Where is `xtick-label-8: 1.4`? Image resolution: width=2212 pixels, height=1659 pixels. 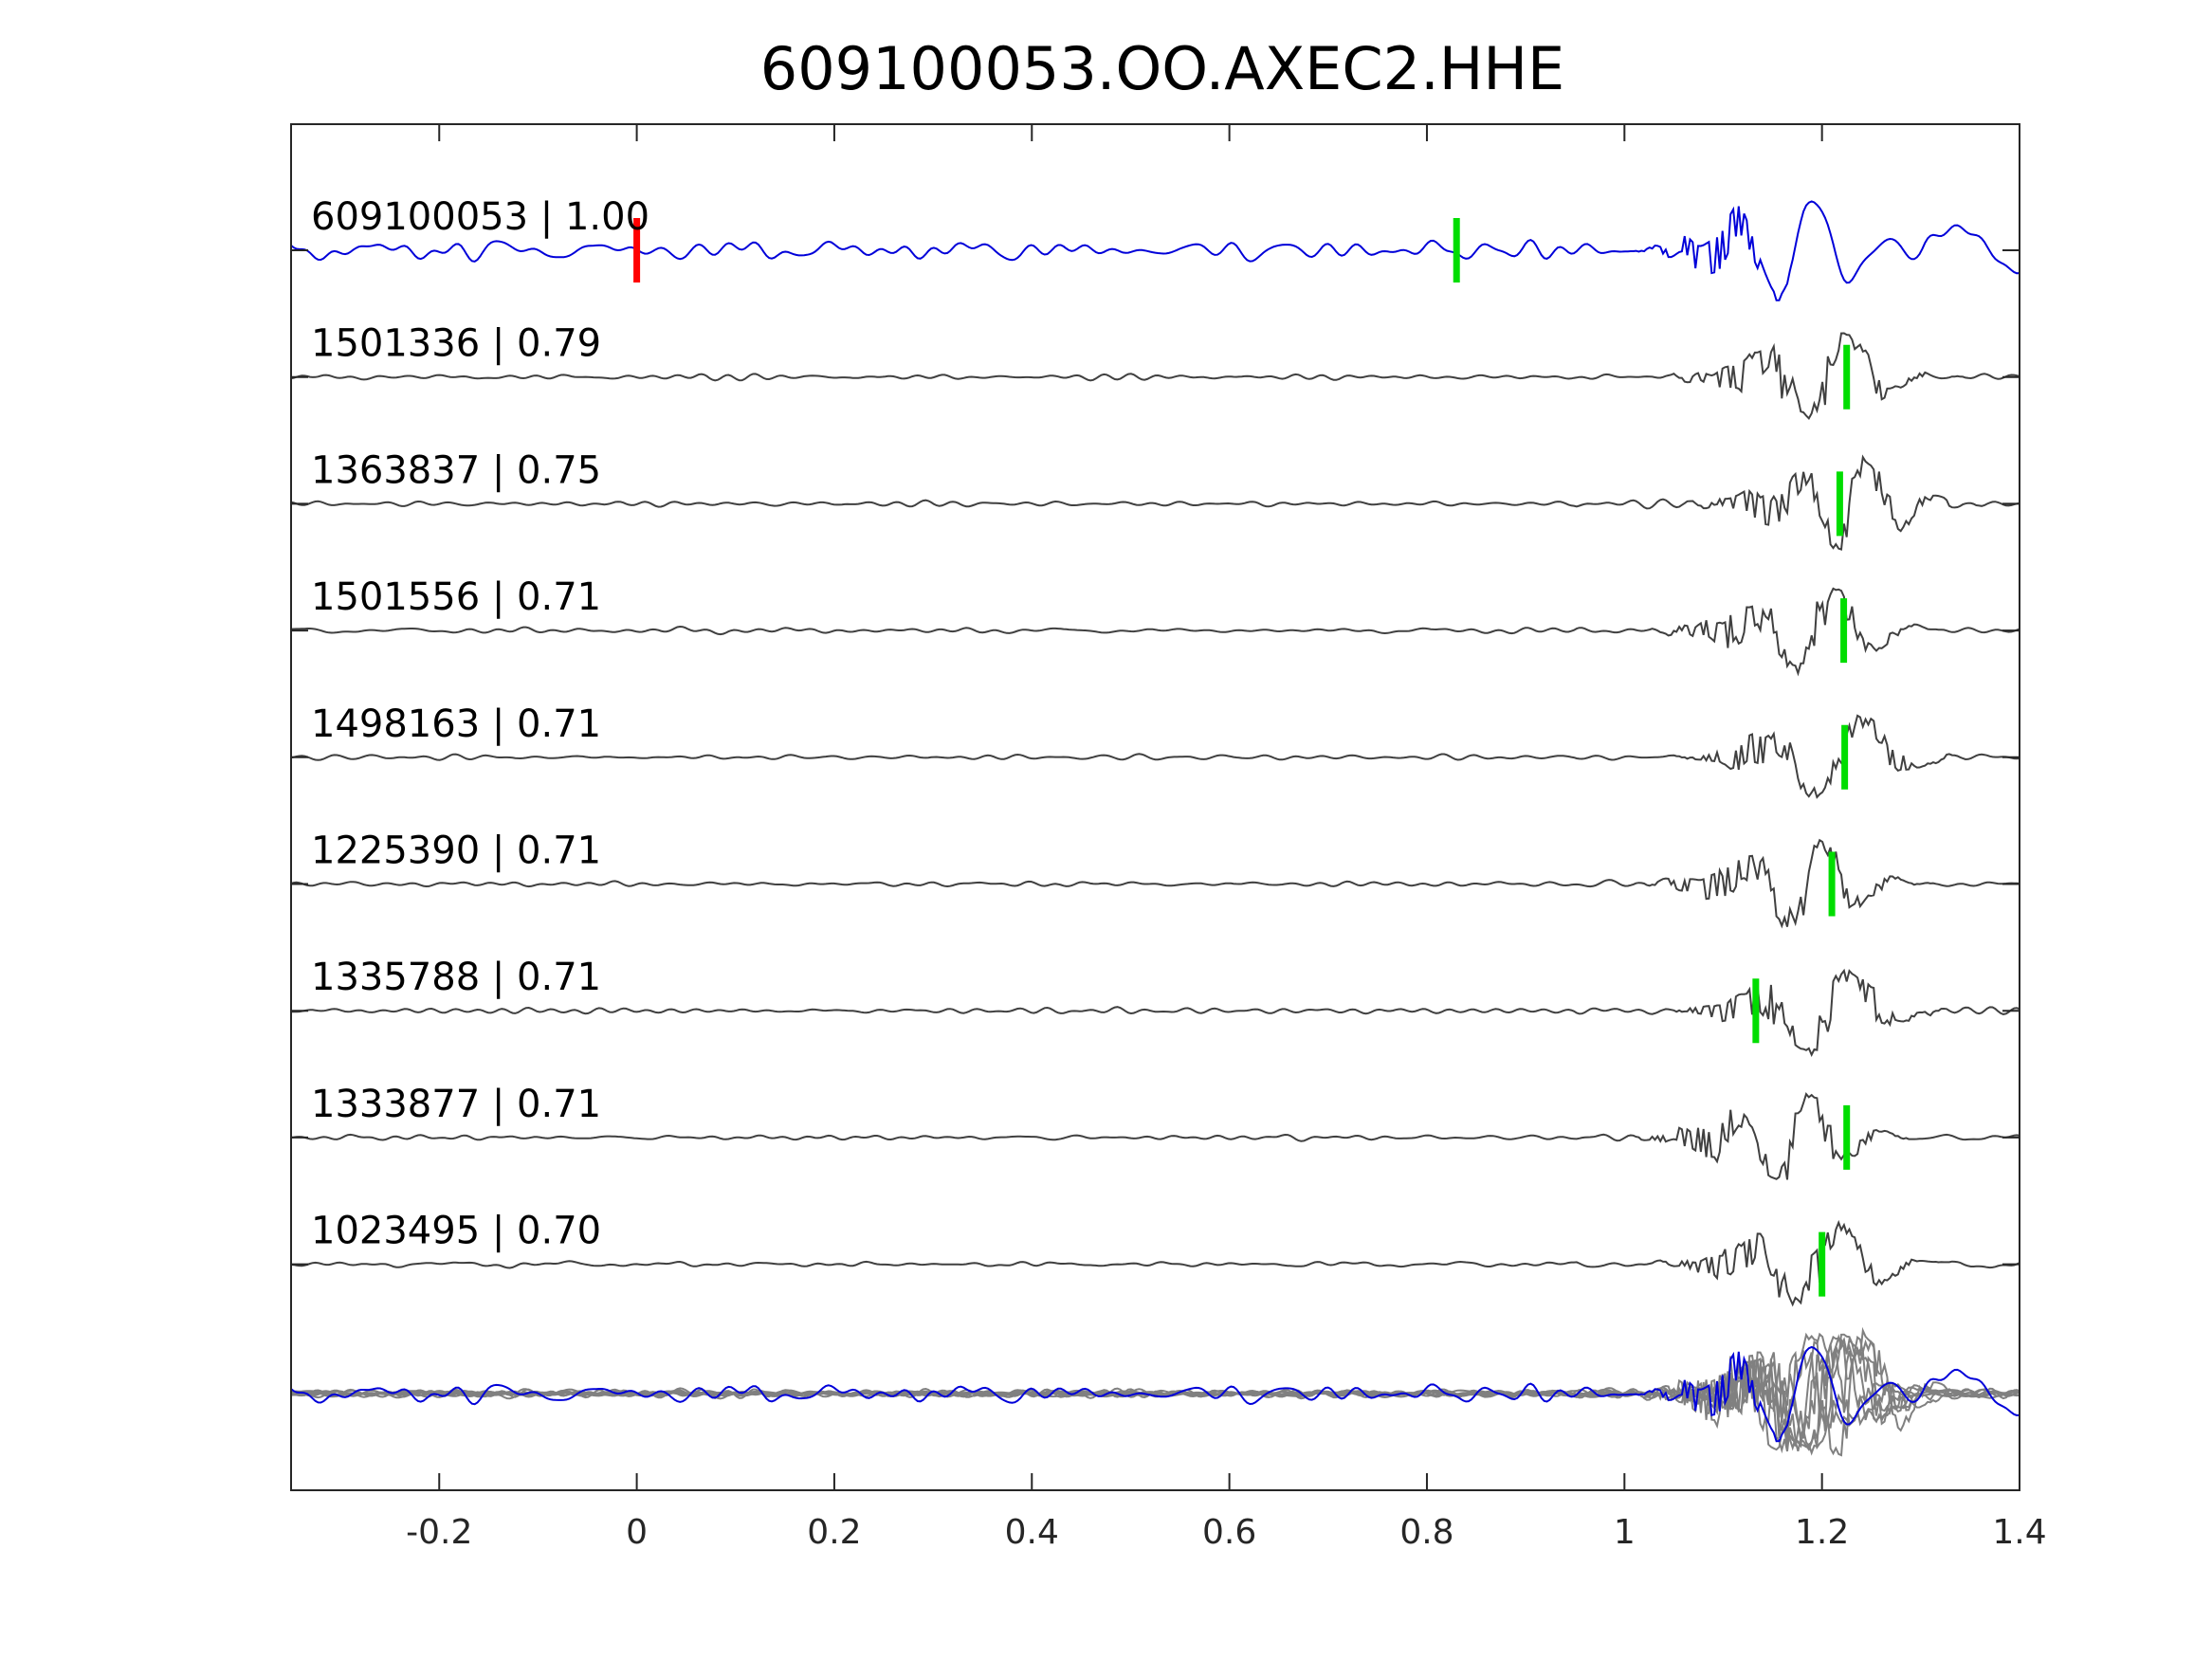
xtick-label-8: 1.4 is located at coordinates (2019, 1532).